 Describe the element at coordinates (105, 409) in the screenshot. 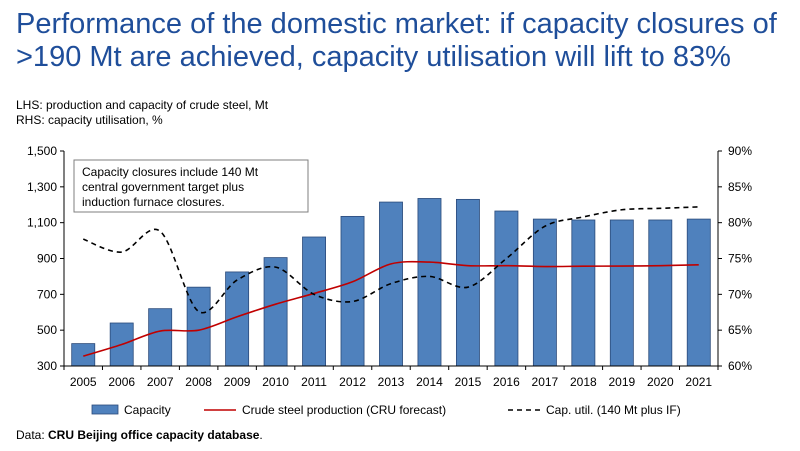

I see `legend-swatch-capacity` at that location.